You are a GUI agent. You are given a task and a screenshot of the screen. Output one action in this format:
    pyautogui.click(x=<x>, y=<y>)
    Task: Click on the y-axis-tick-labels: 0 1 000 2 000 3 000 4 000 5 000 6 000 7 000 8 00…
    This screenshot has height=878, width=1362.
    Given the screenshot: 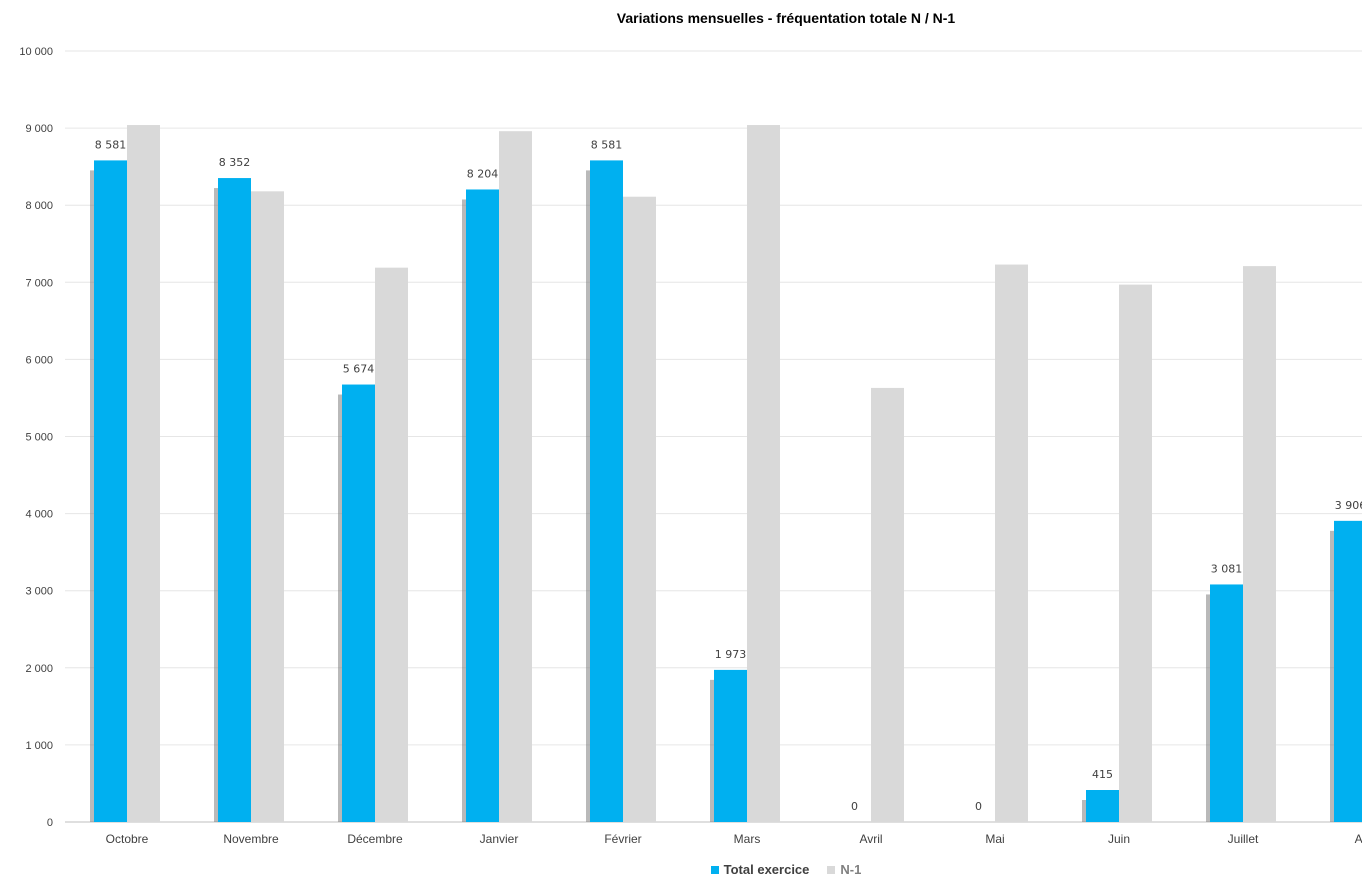 What is the action you would take?
    pyautogui.click(x=36, y=437)
    